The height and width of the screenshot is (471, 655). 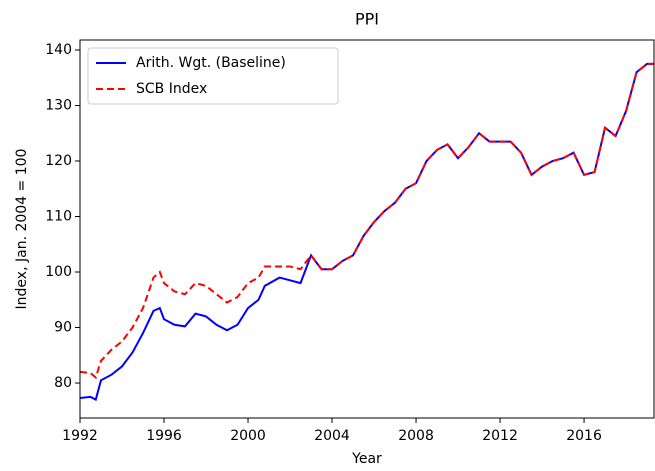 What do you see at coordinates (164, 436) in the screenshot?
I see `x-tick-label: 1996` at bounding box center [164, 436].